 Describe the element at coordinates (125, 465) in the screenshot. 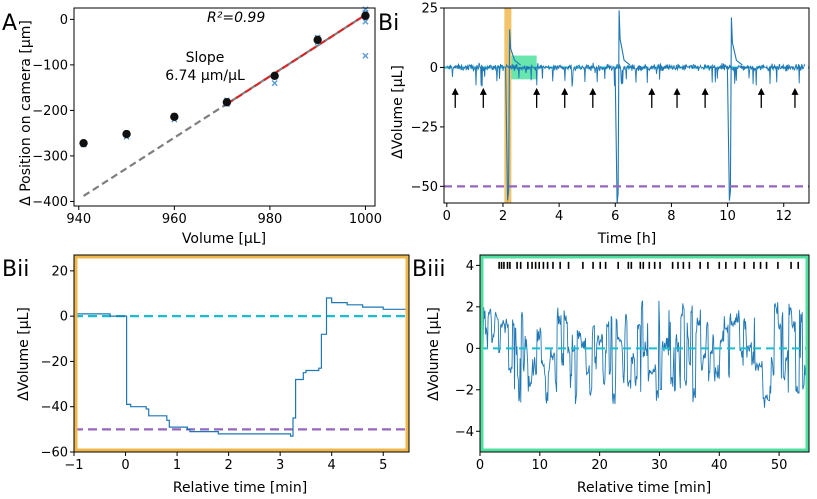

I see `bii-xtick-label: 0` at that location.